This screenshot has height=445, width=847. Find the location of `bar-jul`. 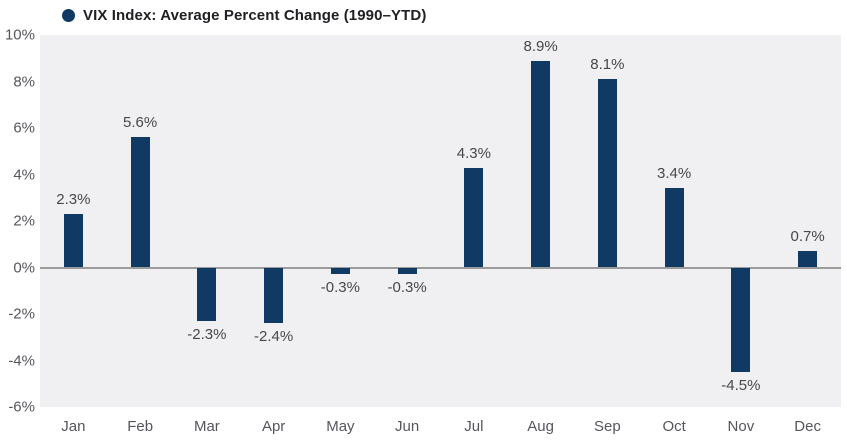

bar-jul is located at coordinates (474, 217).